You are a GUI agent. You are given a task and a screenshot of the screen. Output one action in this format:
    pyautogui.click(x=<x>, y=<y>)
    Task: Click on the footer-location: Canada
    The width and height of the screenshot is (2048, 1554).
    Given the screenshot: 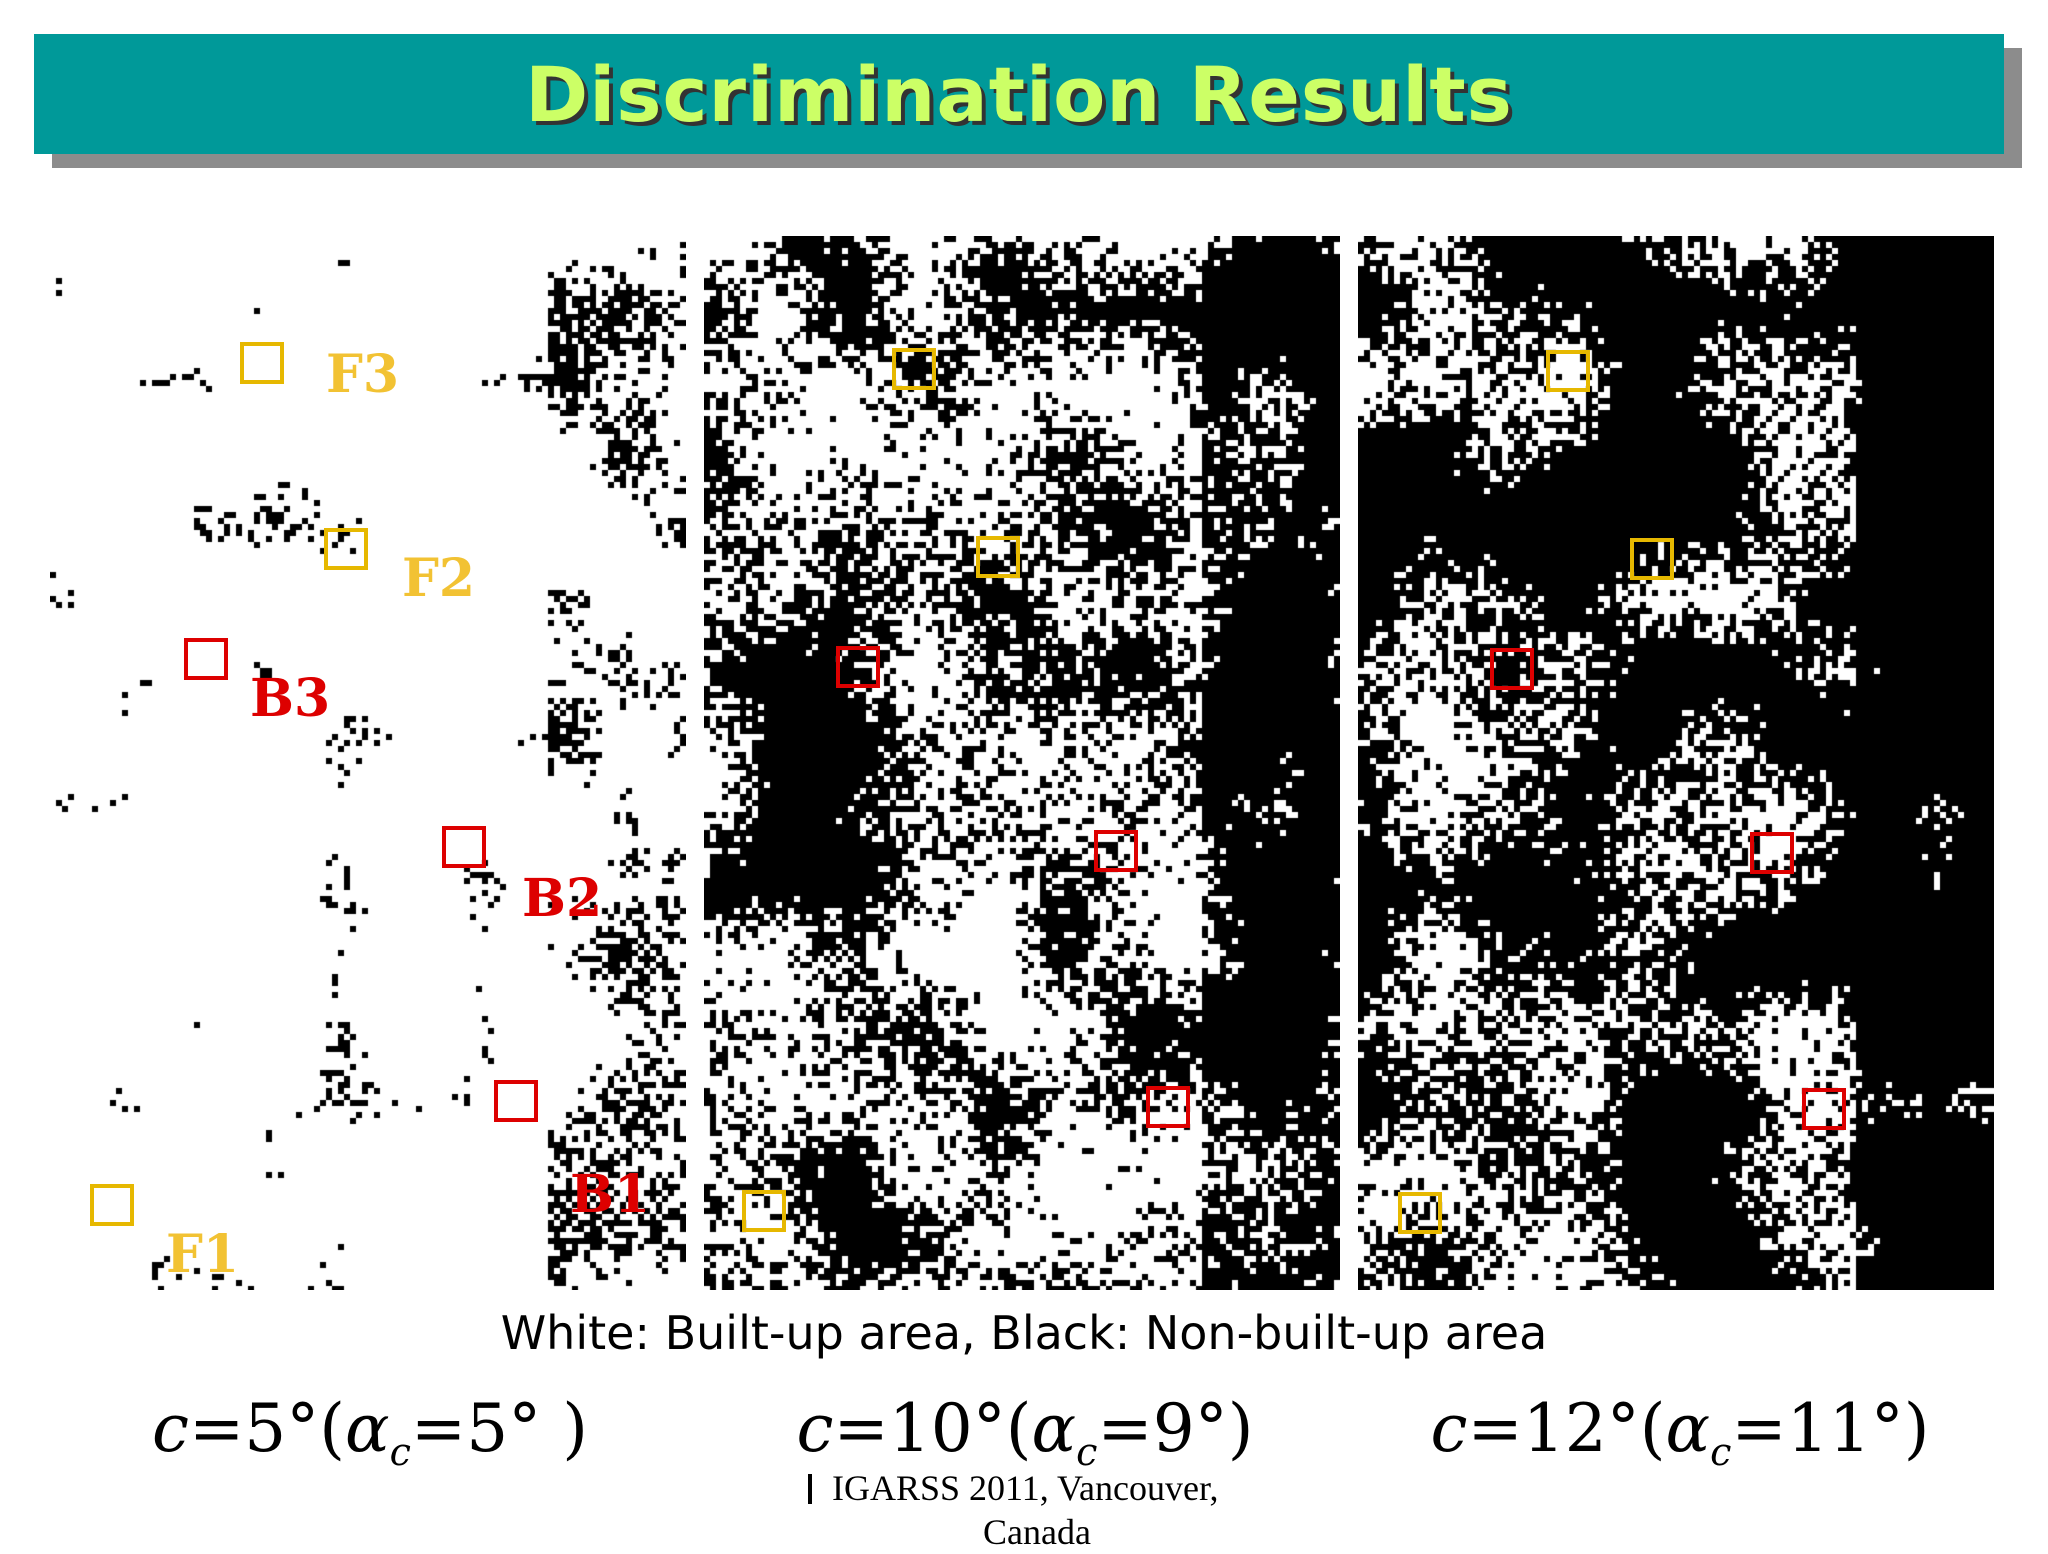 What is the action you would take?
    pyautogui.click(x=1037, y=1532)
    